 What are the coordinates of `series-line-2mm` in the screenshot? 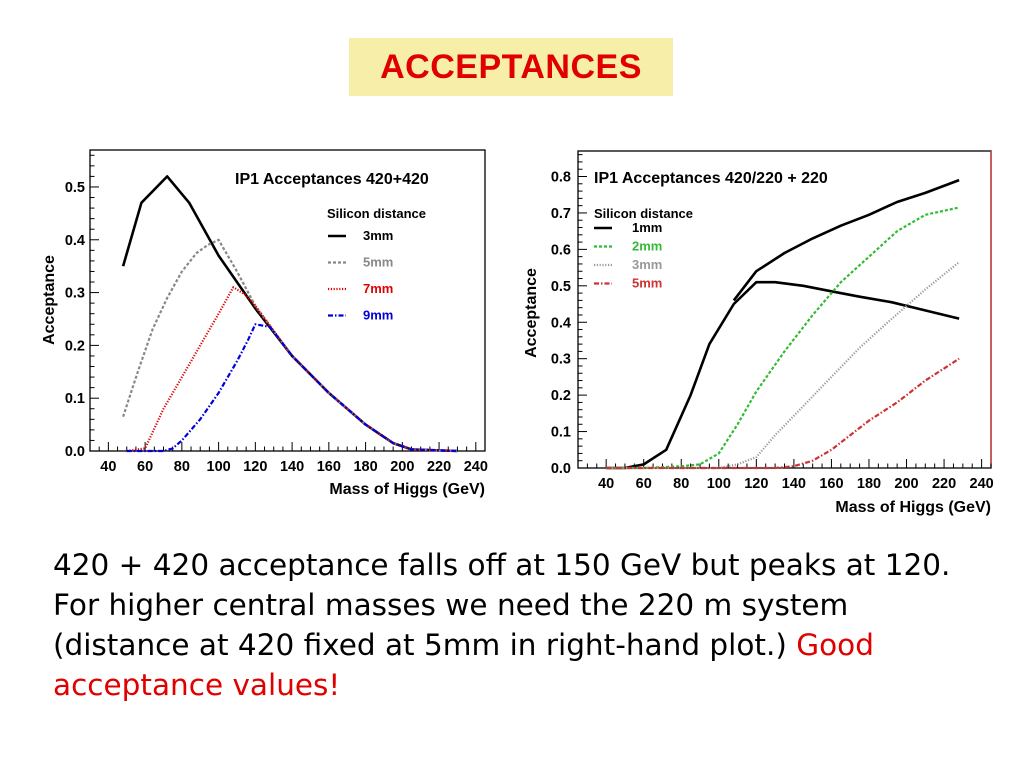 It's located at (783, 338).